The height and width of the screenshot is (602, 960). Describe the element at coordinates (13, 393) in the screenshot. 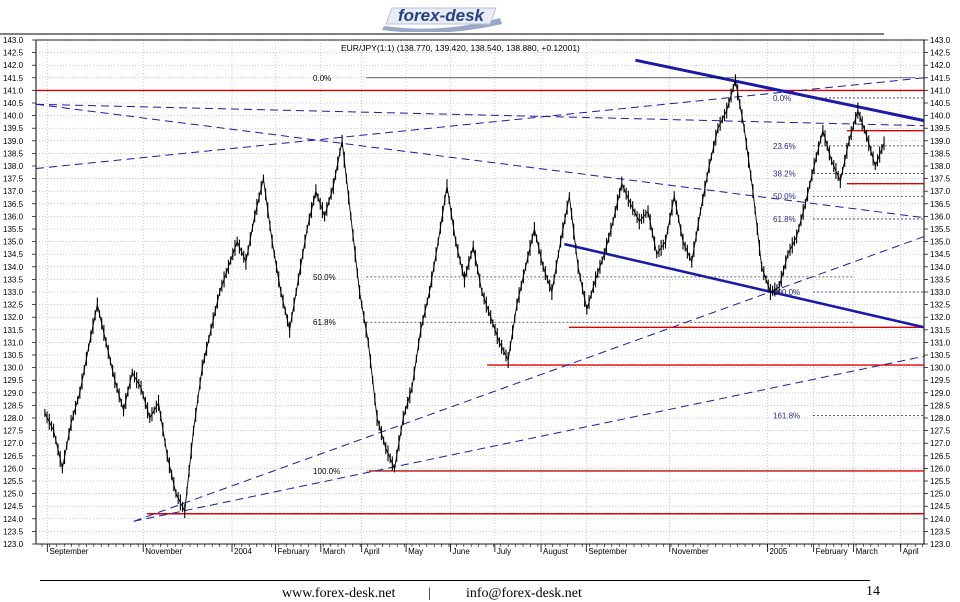

I see `y-tick-label-left: 129.0` at that location.